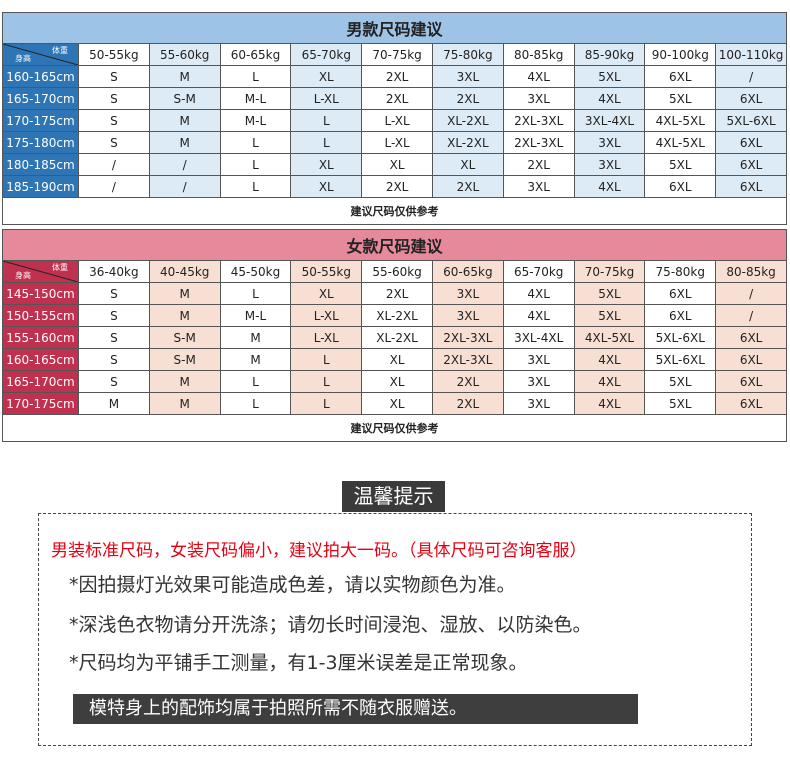 Image resolution: width=790 pixels, height=760 pixels. What do you see at coordinates (394, 245) in the screenshot?
I see `women-table-title: 女款尺码建议` at bounding box center [394, 245].